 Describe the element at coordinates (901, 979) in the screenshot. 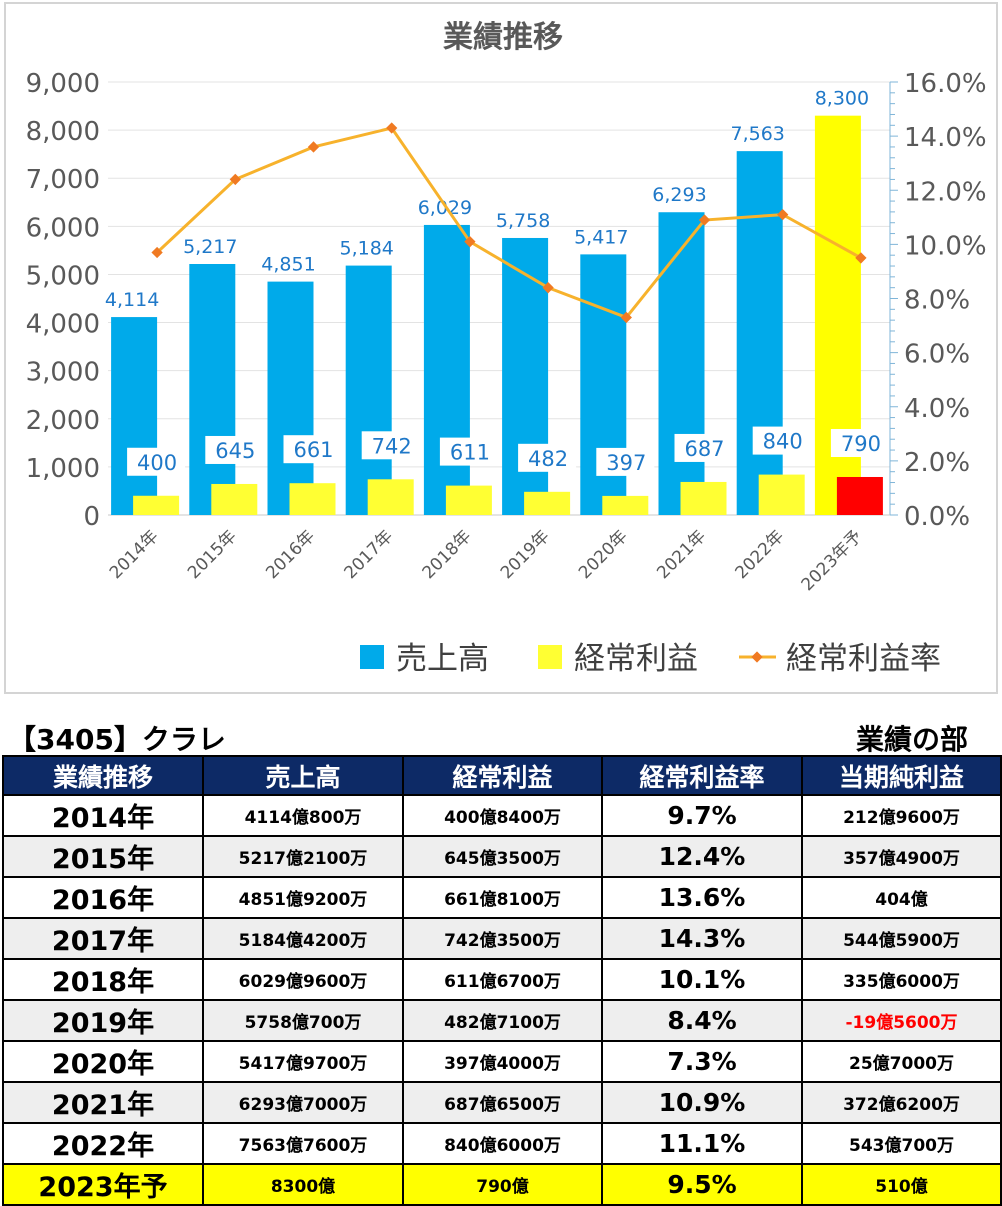

I see `row-net-income: 335億6000万` at that location.